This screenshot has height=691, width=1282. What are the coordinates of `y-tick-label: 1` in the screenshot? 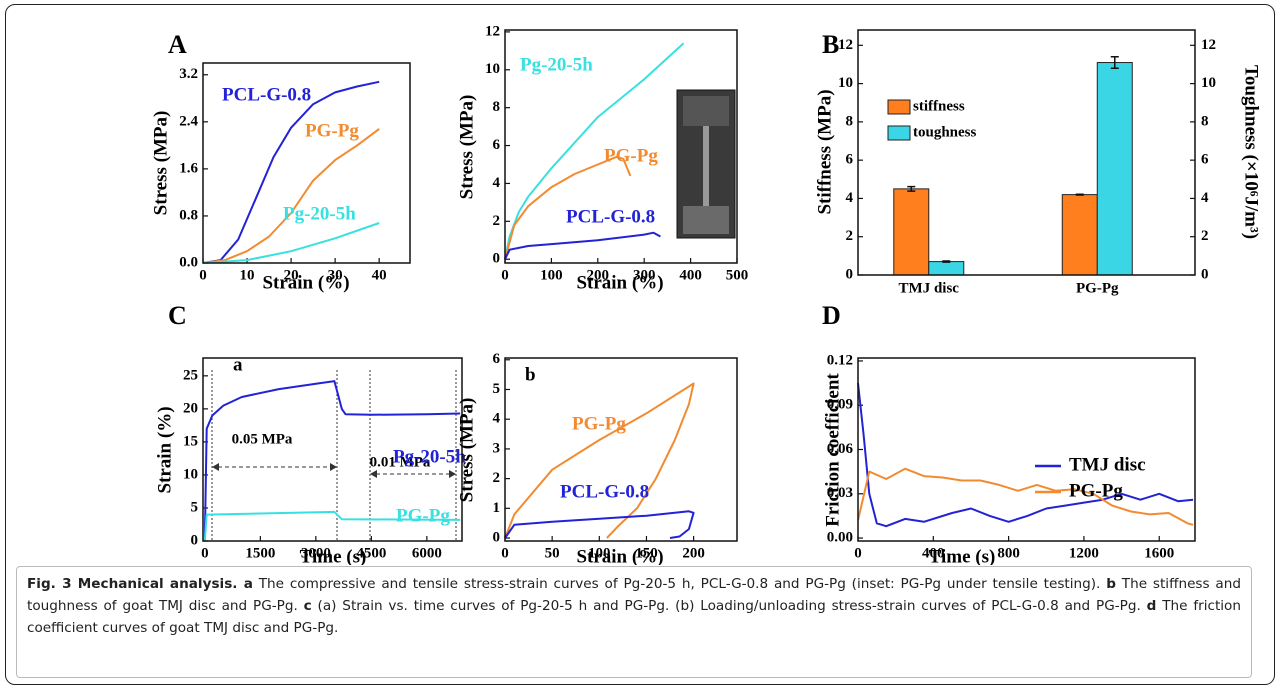 It's located at (497, 508).